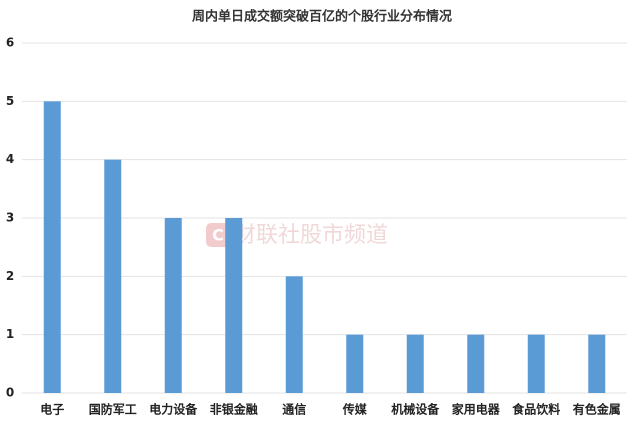  I want to click on y-tick-label: 0, so click(10, 393).